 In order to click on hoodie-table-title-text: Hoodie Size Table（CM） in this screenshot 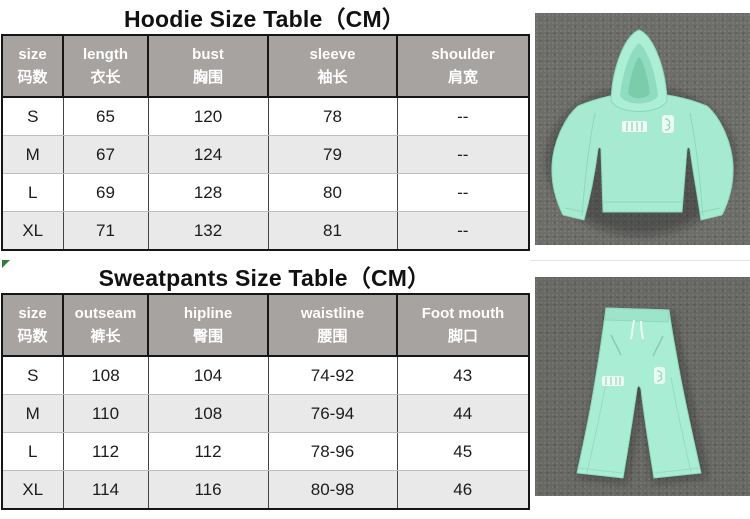, I will do `click(264, 19)`.